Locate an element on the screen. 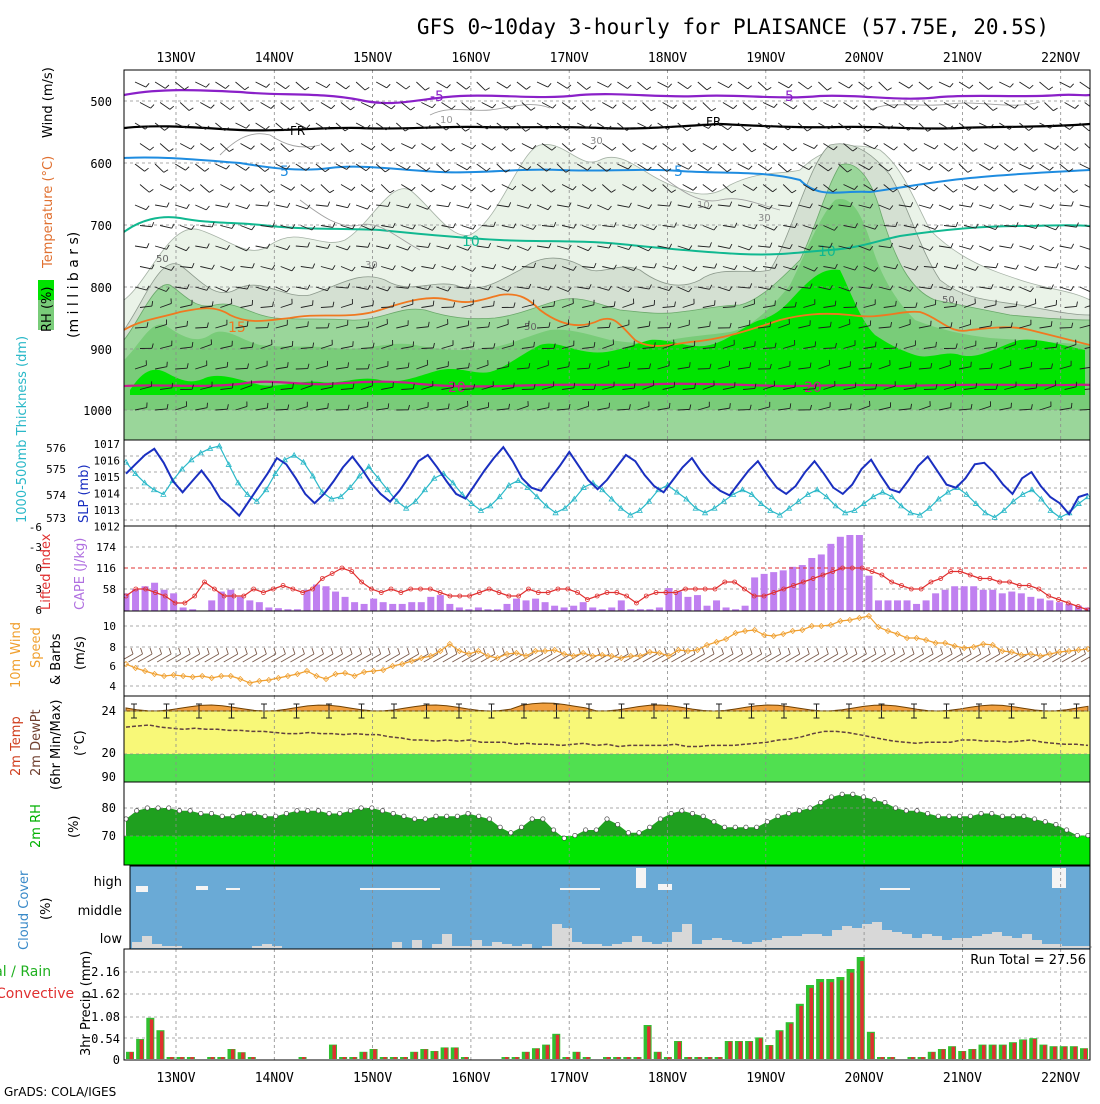 The width and height of the screenshot is (1100, 1104). precip-axis: 2.161.621.080.540 is located at coordinates (105, 1016).